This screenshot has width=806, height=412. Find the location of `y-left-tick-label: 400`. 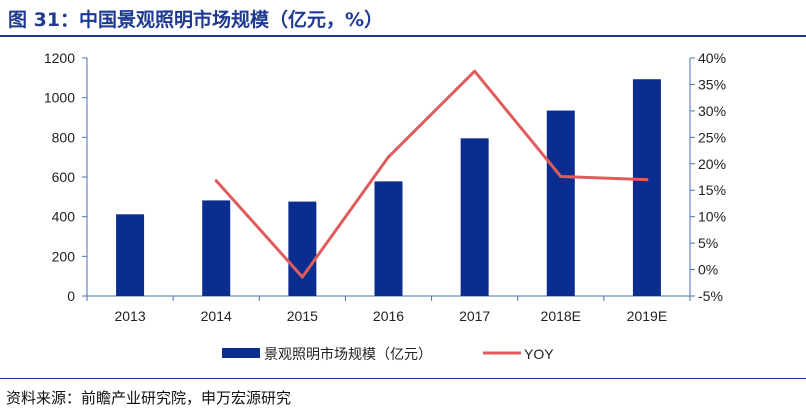

y-left-tick-label: 400 is located at coordinates (64, 217).